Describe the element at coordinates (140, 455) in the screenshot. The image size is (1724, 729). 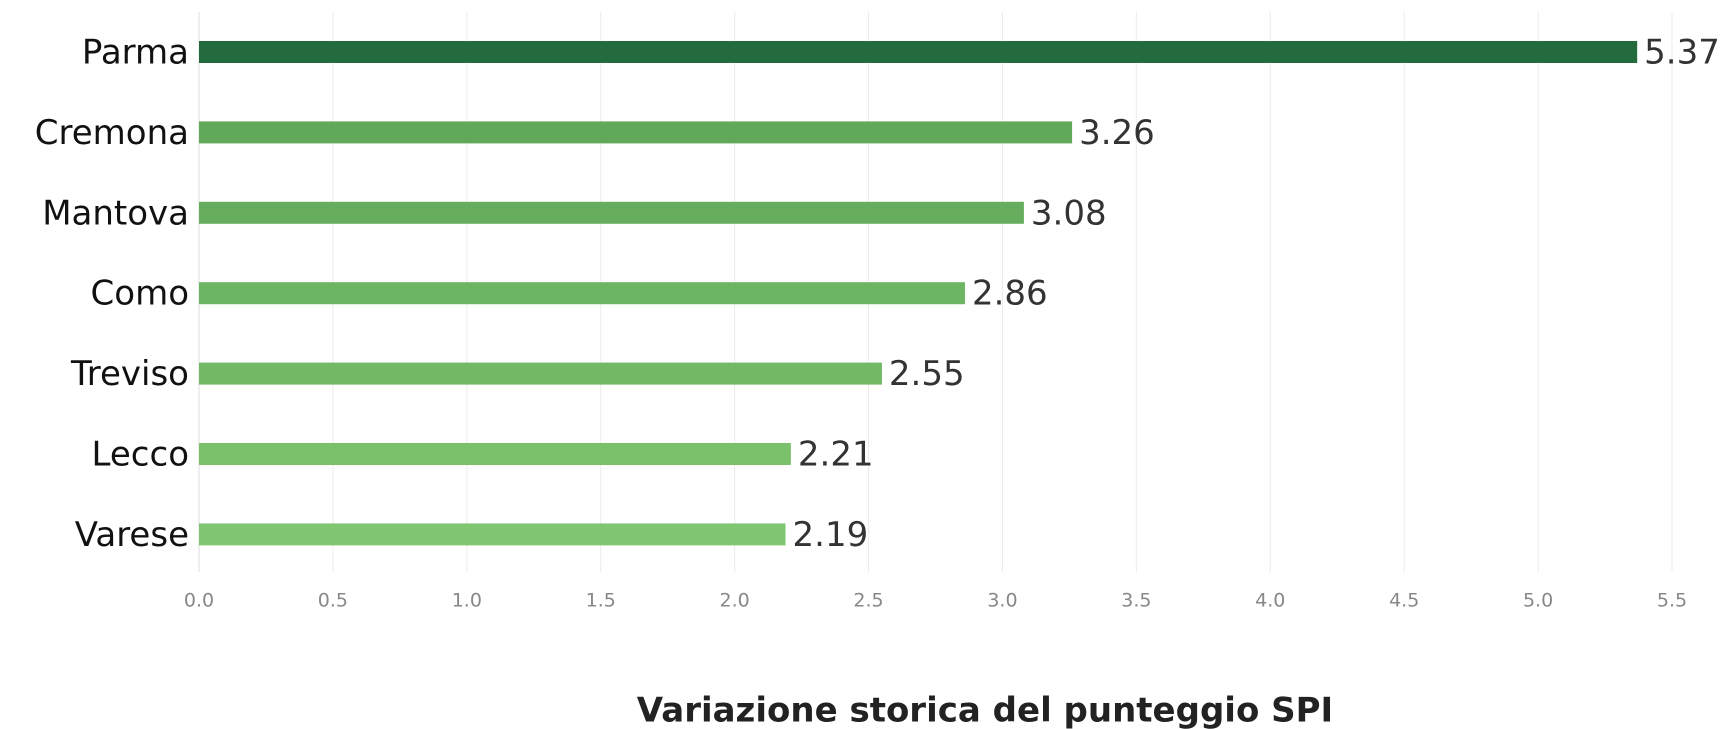
I see `y-tick-label: Lecco` at that location.